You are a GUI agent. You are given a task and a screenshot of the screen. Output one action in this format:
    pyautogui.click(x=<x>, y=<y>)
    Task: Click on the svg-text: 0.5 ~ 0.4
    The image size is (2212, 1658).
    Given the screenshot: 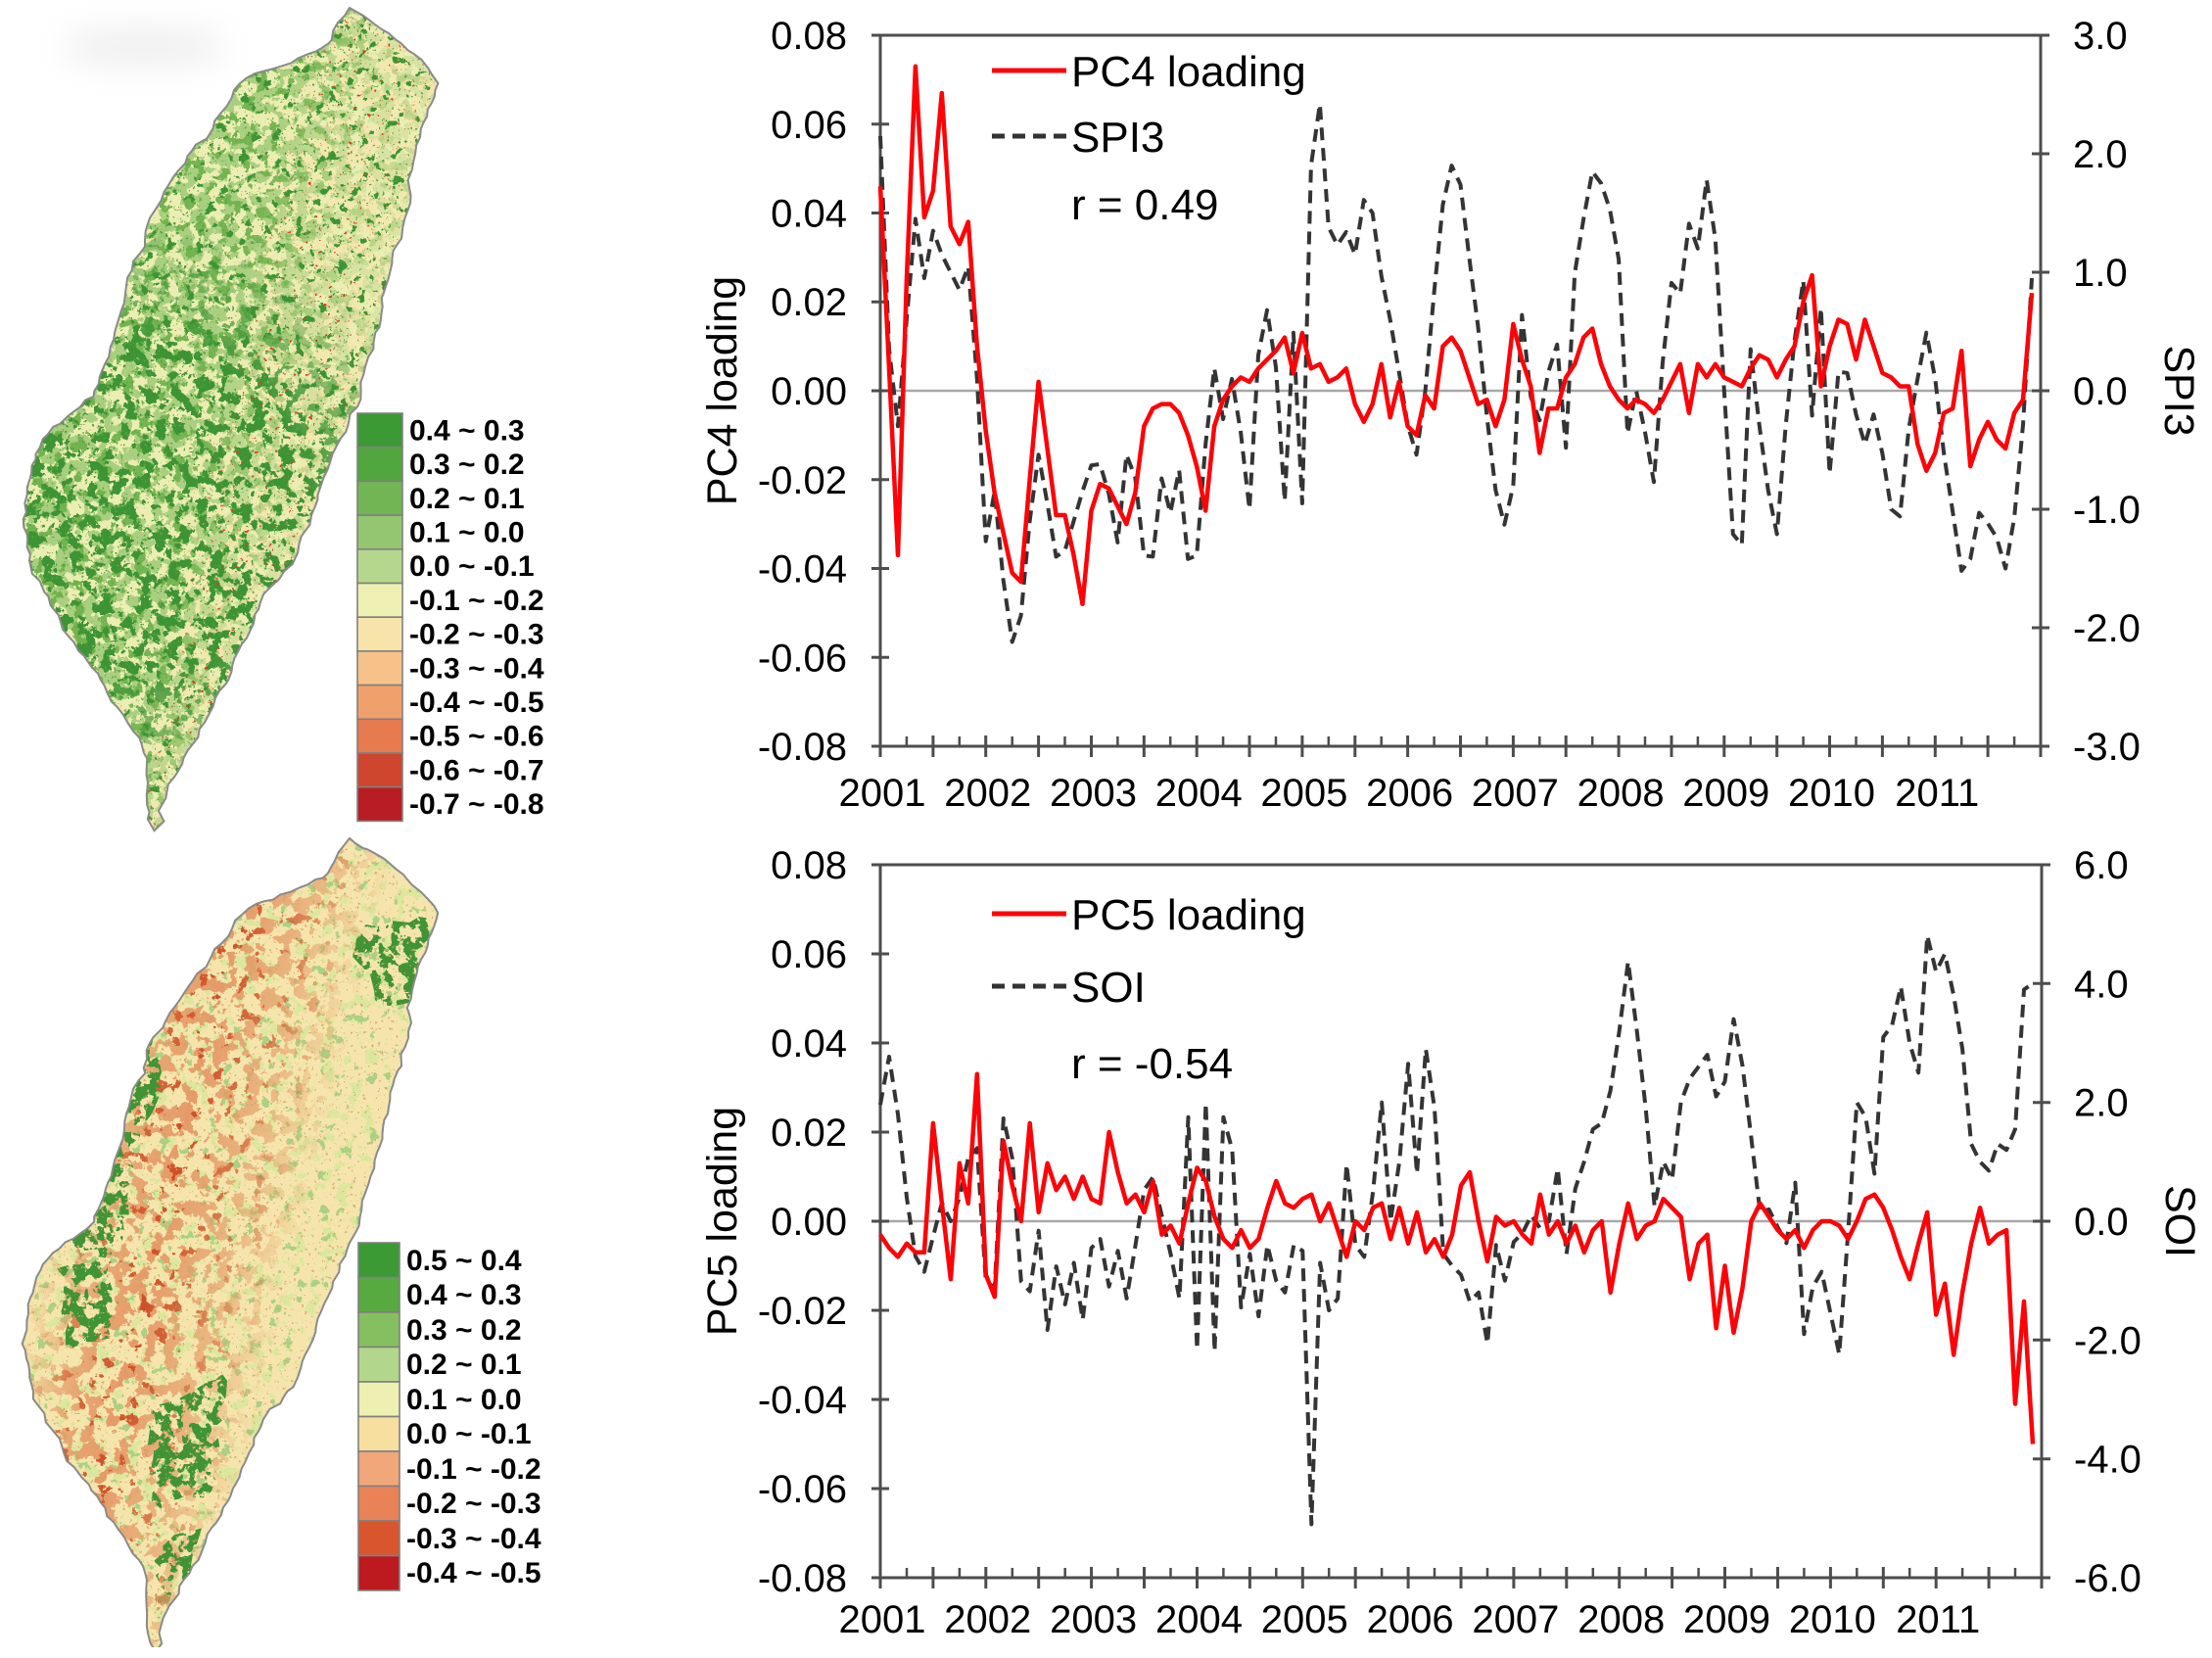 What is the action you would take?
    pyautogui.click(x=464, y=1261)
    